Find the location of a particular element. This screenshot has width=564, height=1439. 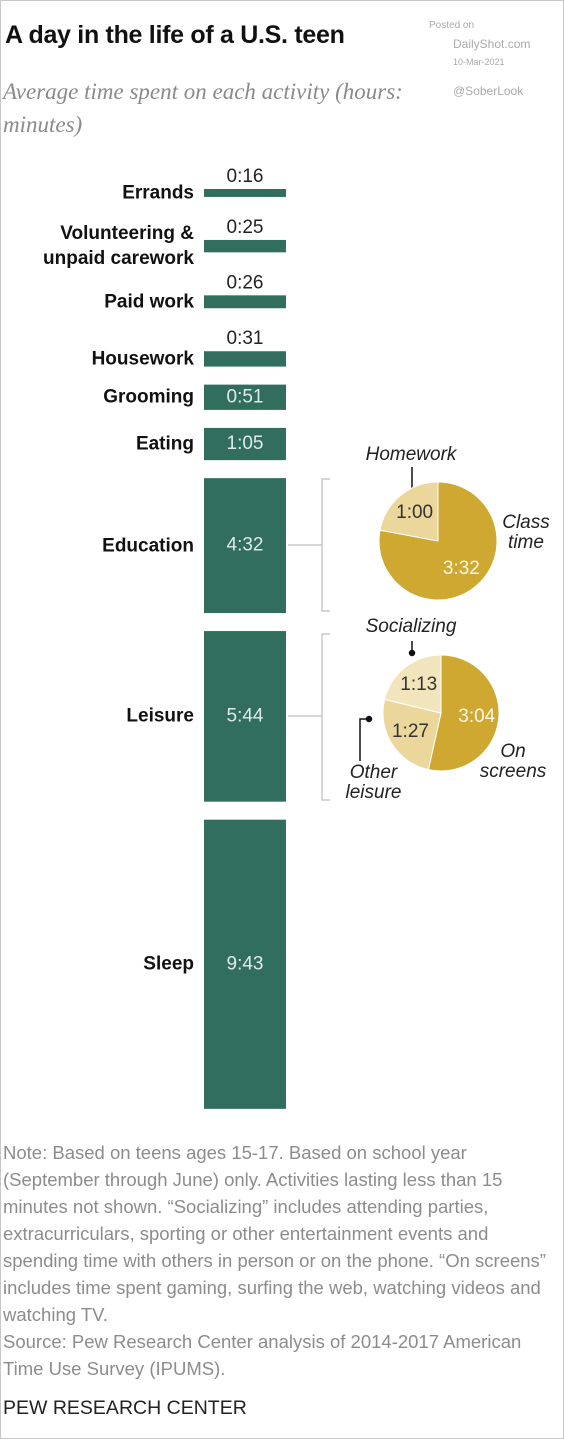

value-label: 4:32 is located at coordinates (245, 545).